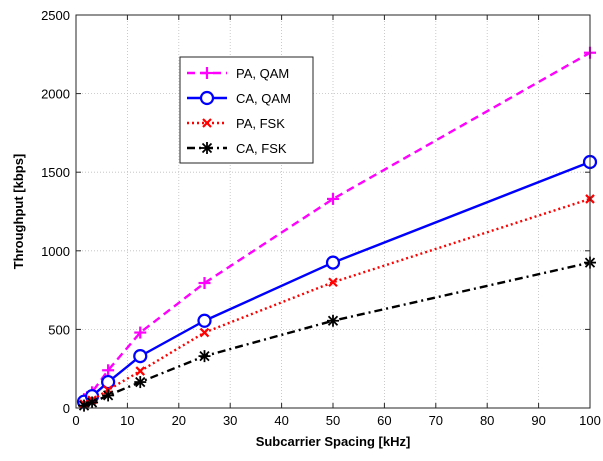 The image size is (603, 461). Describe the element at coordinates (66, 408) in the screenshot. I see `y-tick-label: 0` at that location.